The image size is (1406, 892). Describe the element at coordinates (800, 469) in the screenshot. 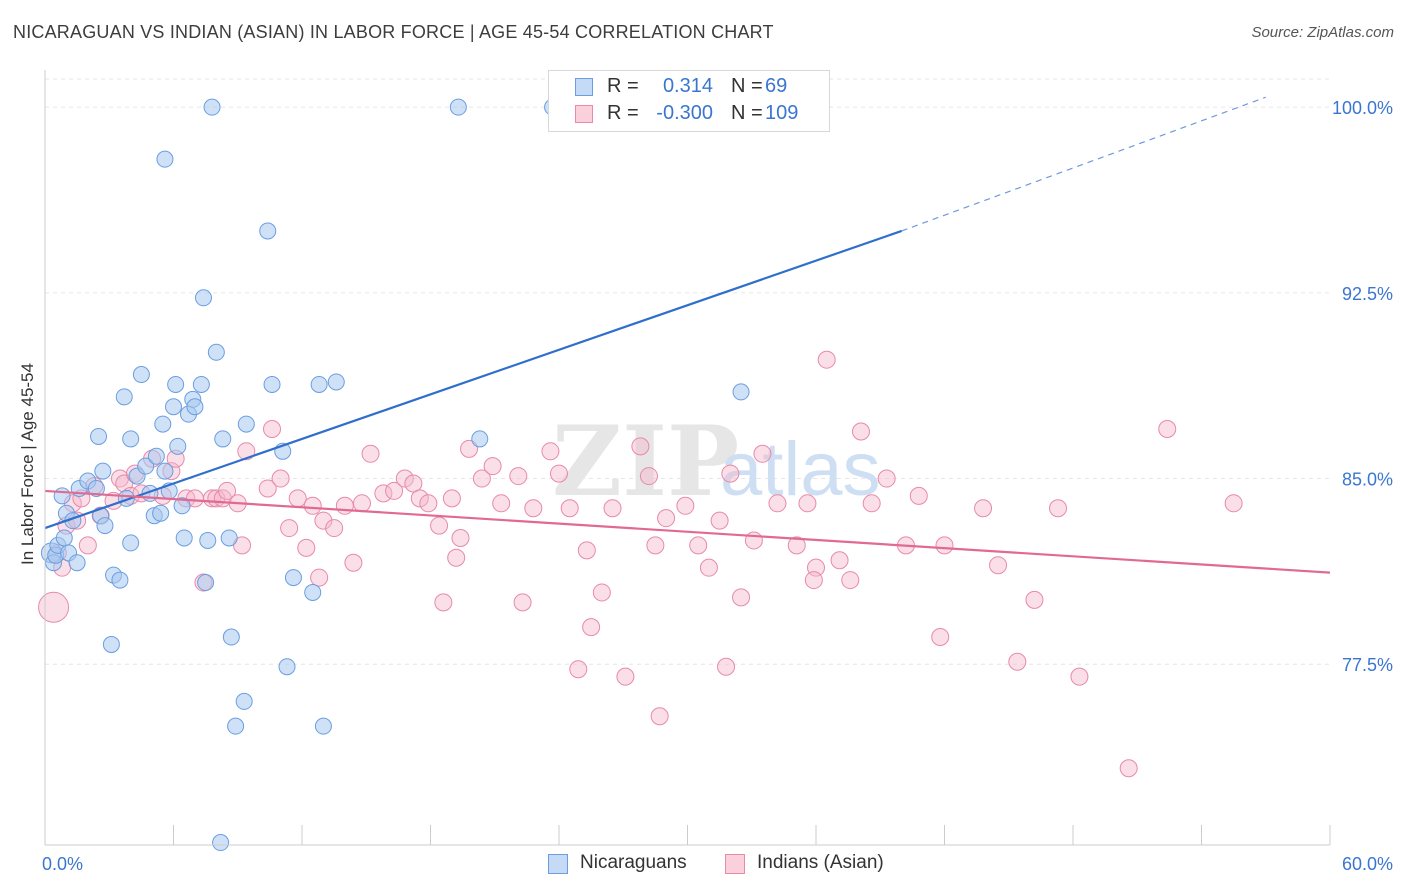

I see `watermark-atlas: atlas` at that location.